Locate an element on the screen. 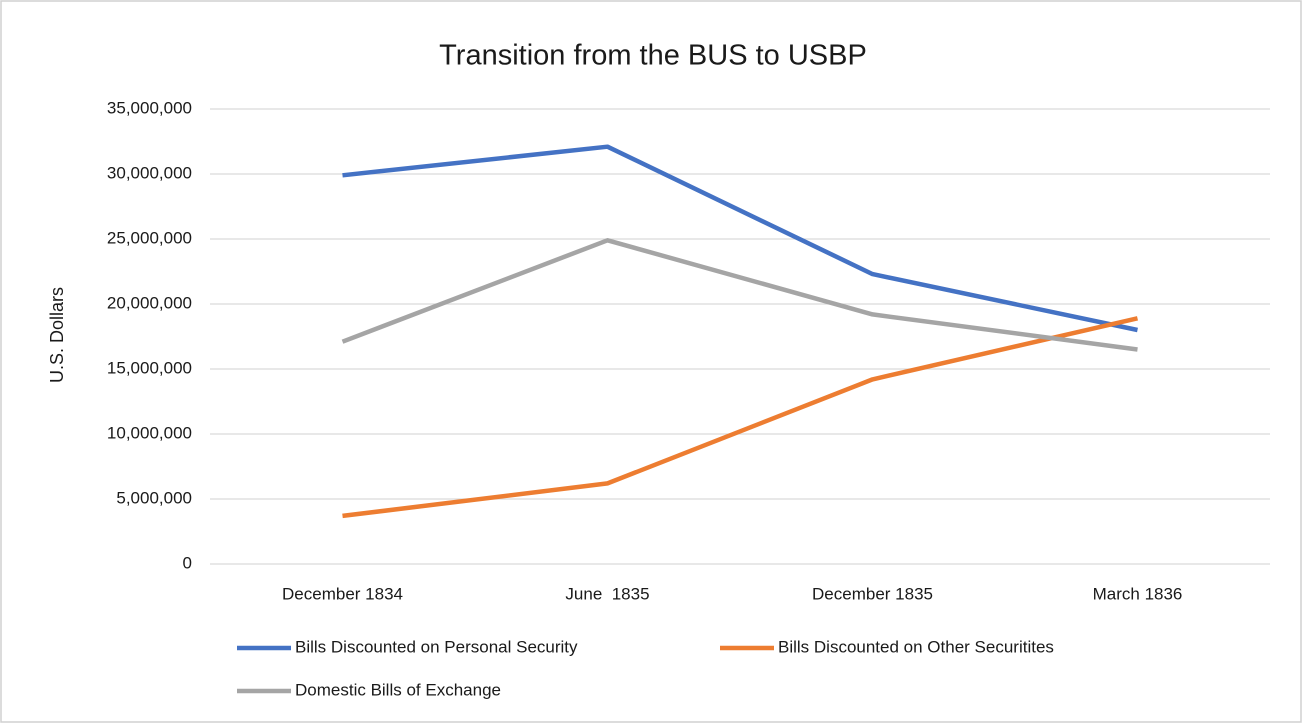  legend-label: Domestic Bills of Exchange is located at coordinates (398, 689).